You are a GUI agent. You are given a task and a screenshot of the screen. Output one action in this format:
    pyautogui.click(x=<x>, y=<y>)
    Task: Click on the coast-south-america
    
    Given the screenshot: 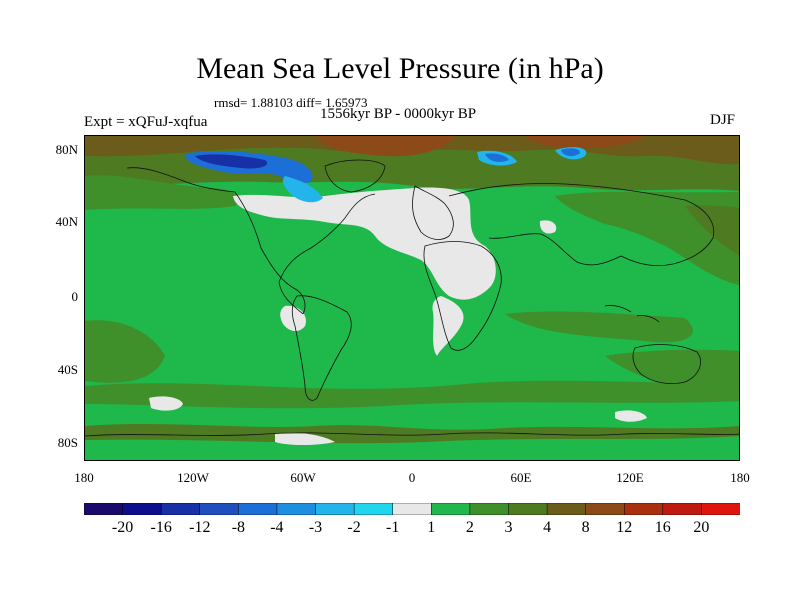 What is the action you would take?
    pyautogui.click(x=321, y=348)
    